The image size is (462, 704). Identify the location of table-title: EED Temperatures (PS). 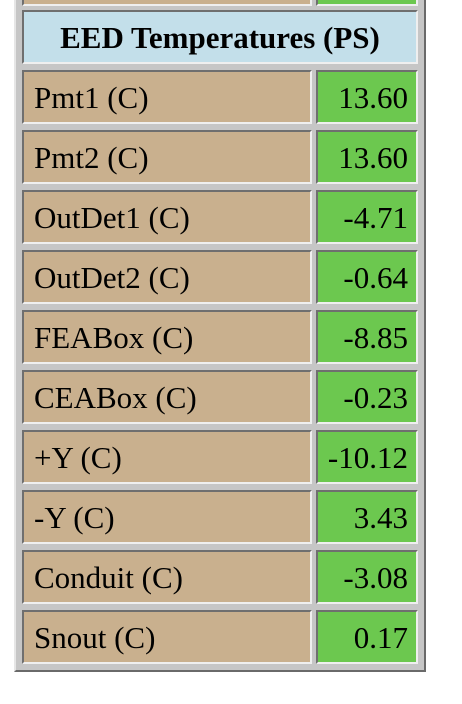
(220, 37).